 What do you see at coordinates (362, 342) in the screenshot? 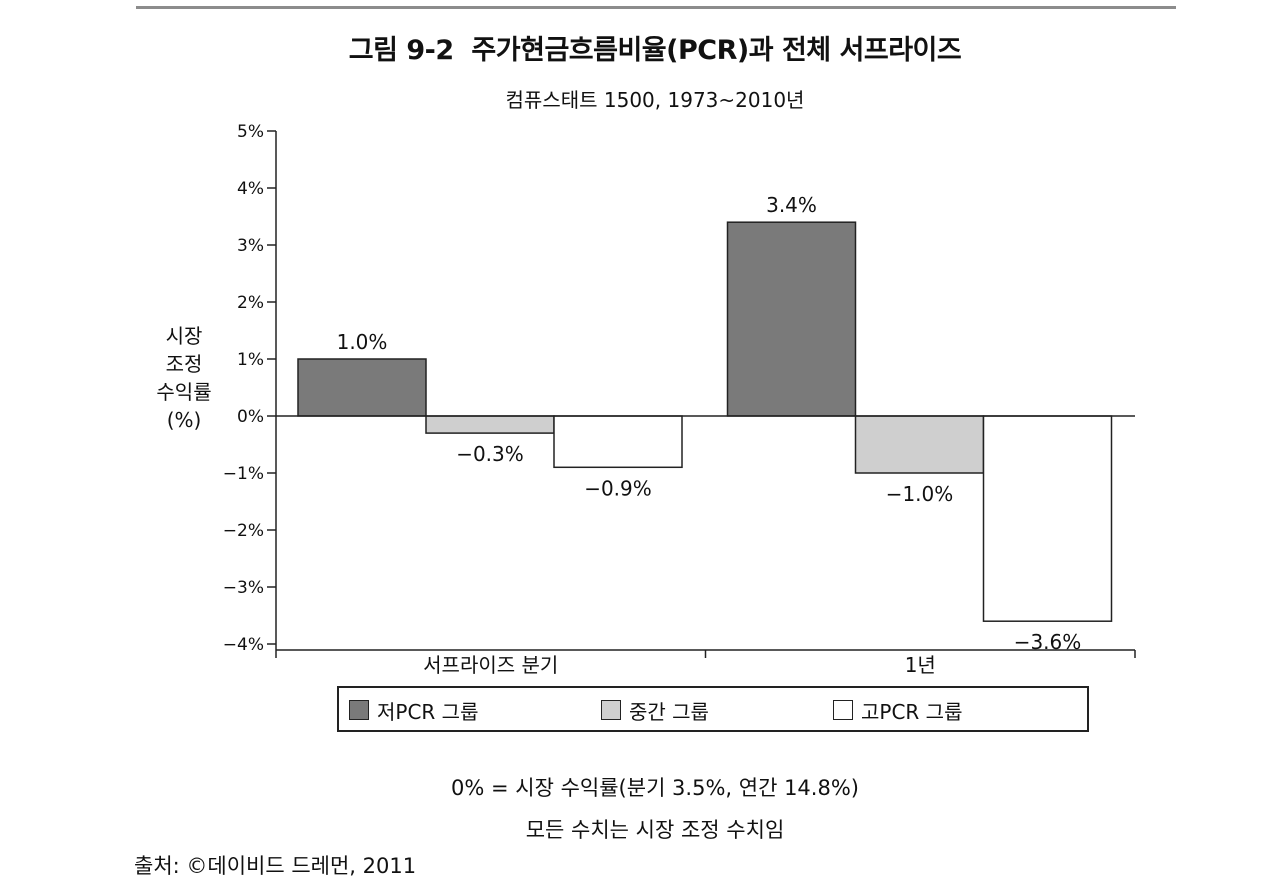
I see `data-label: 1.0%` at bounding box center [362, 342].